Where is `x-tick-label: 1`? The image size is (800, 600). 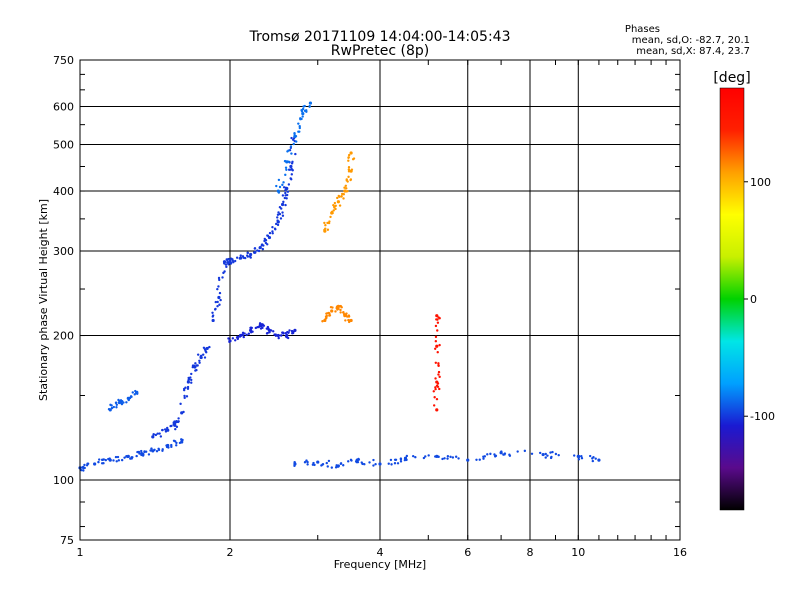 x-tick-label: 1 is located at coordinates (80, 552).